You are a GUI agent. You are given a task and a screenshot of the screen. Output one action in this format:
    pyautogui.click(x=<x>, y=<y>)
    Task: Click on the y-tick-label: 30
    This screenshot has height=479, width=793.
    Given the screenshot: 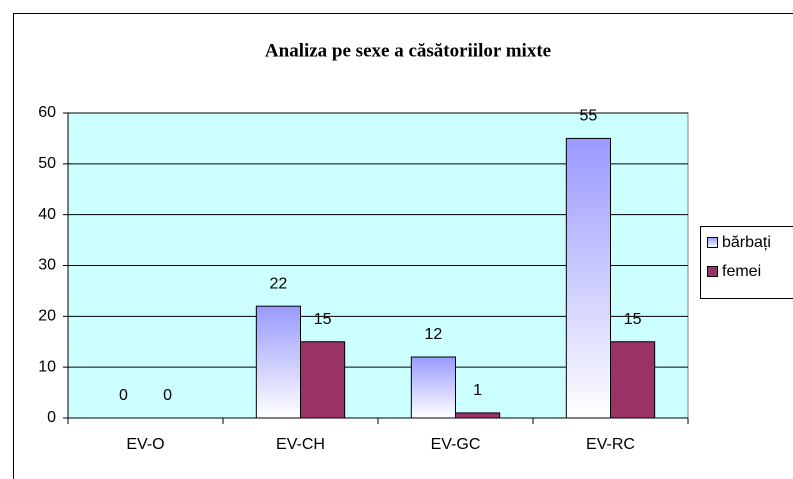 What is the action you would take?
    pyautogui.click(x=47, y=265)
    